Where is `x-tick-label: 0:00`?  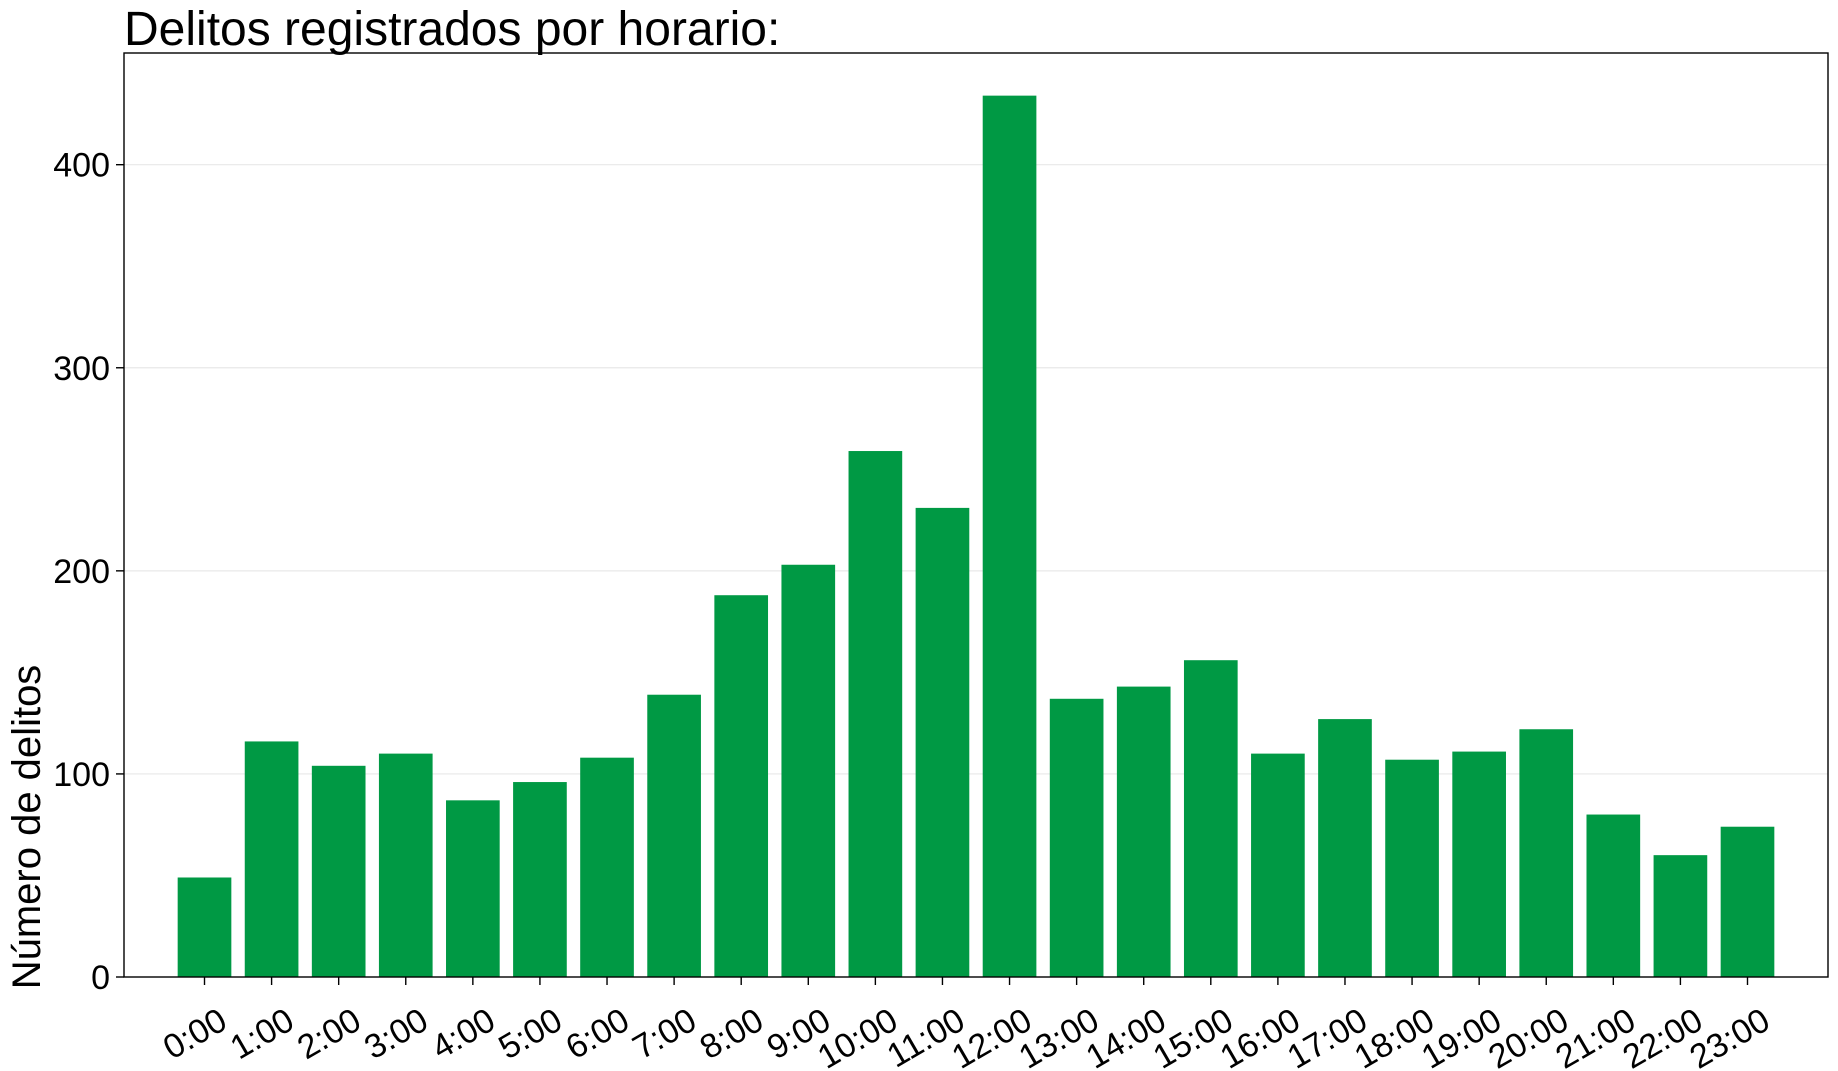
x-tick-label: 0:00 is located at coordinates (195, 1034).